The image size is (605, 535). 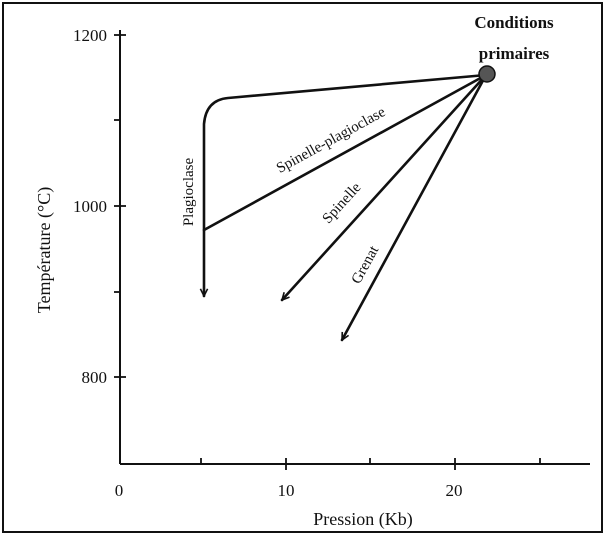 What do you see at coordinates (120, 206) in the screenshot?
I see `y-axis-ticks` at bounding box center [120, 206].